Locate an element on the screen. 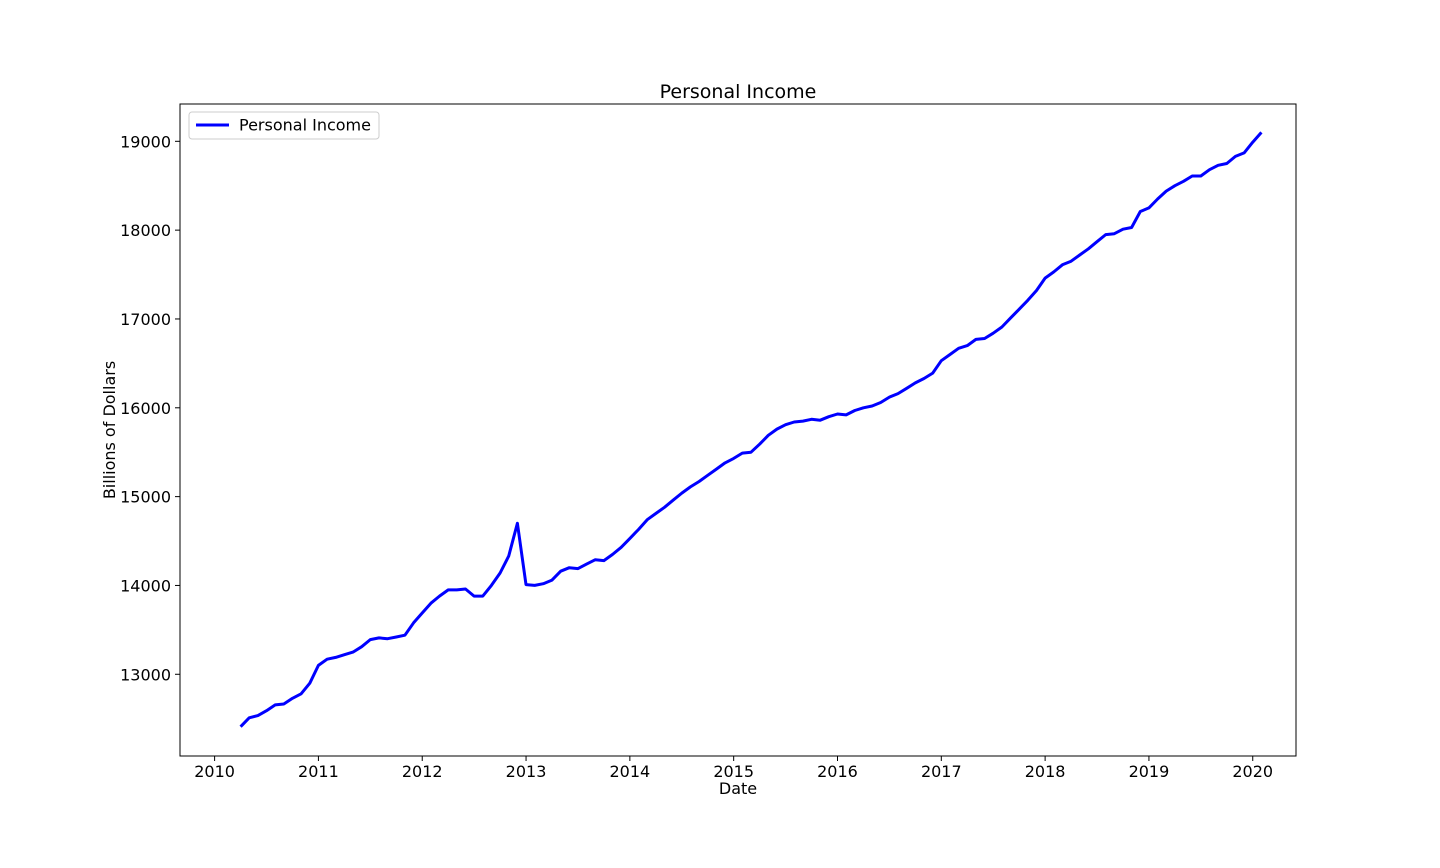 The height and width of the screenshot is (868, 1440). x-tick-label: 2017 is located at coordinates (941, 771).